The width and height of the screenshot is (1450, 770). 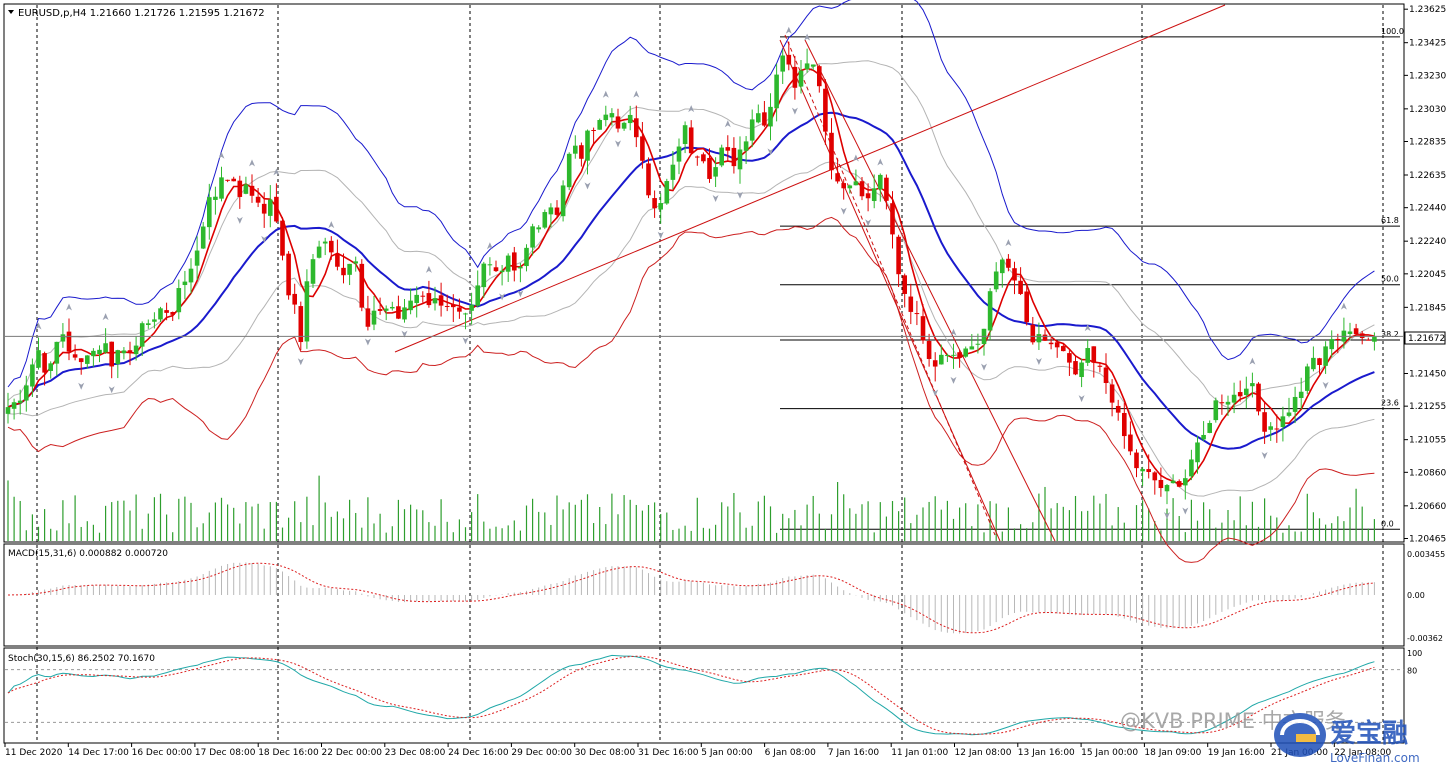 I want to click on fib-level-label: 61.8, so click(x=1390, y=220).